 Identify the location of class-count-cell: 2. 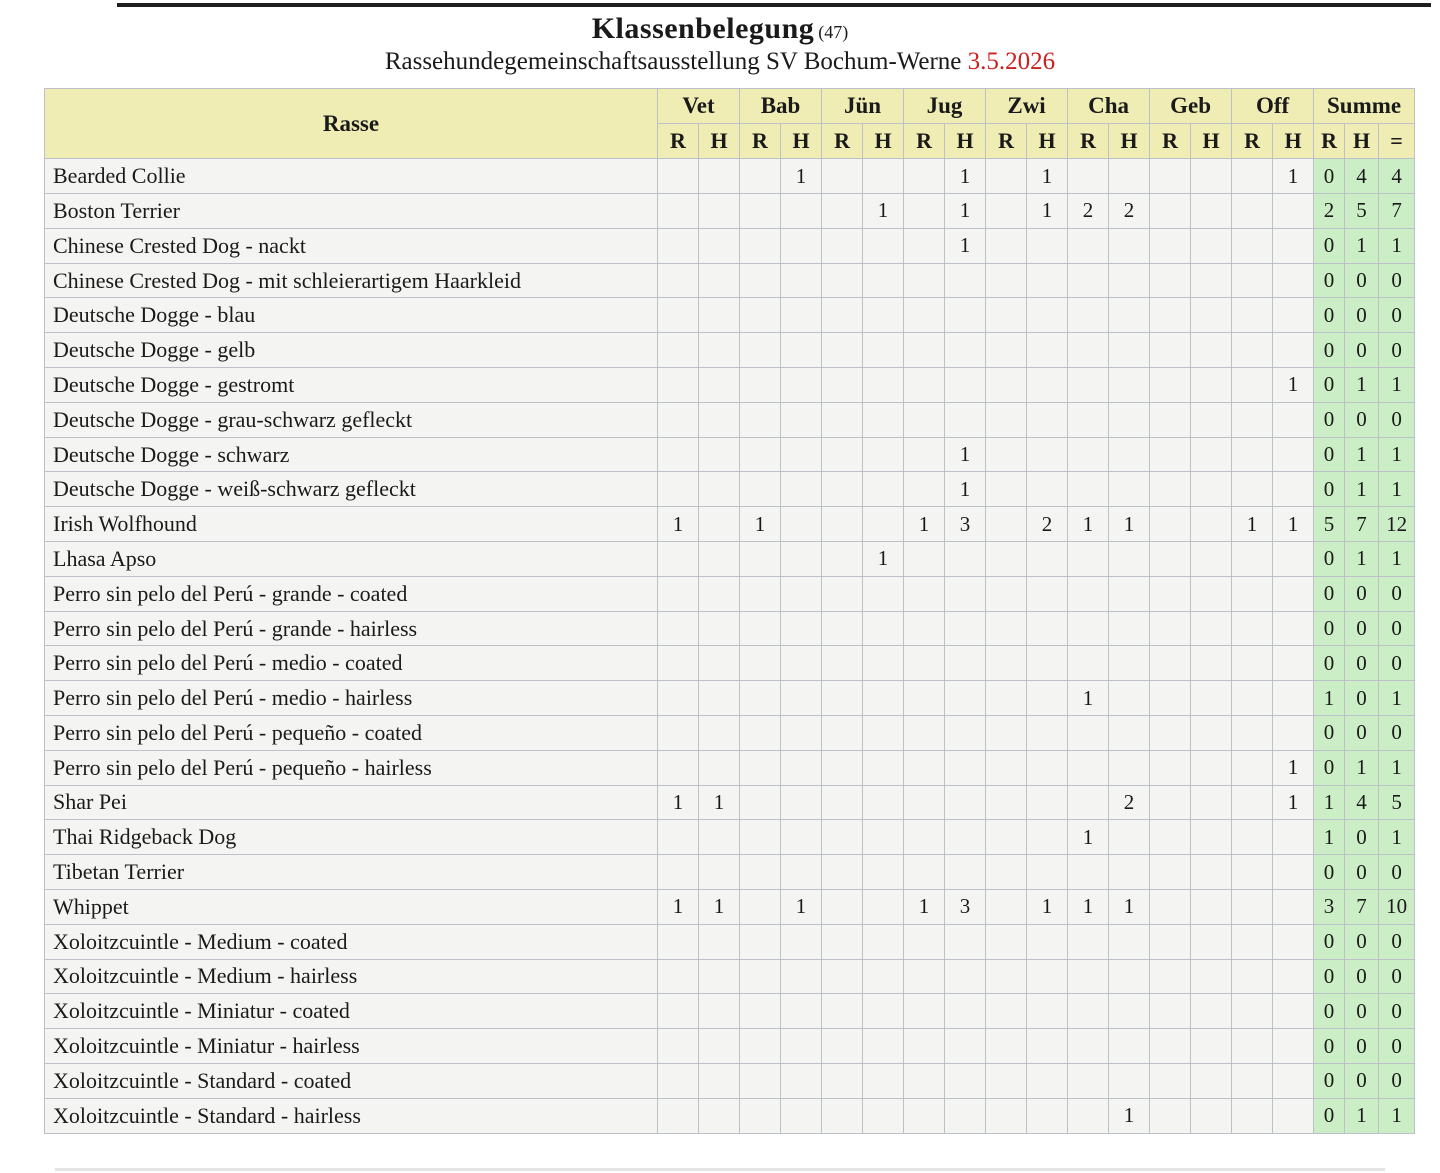
(1129, 211).